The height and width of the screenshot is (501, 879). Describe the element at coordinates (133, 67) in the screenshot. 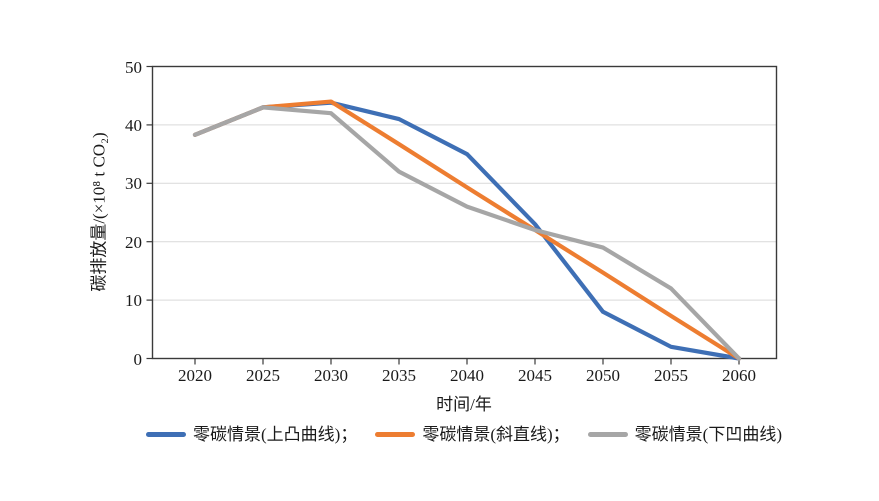

I see `y-tick-label: 50` at that location.